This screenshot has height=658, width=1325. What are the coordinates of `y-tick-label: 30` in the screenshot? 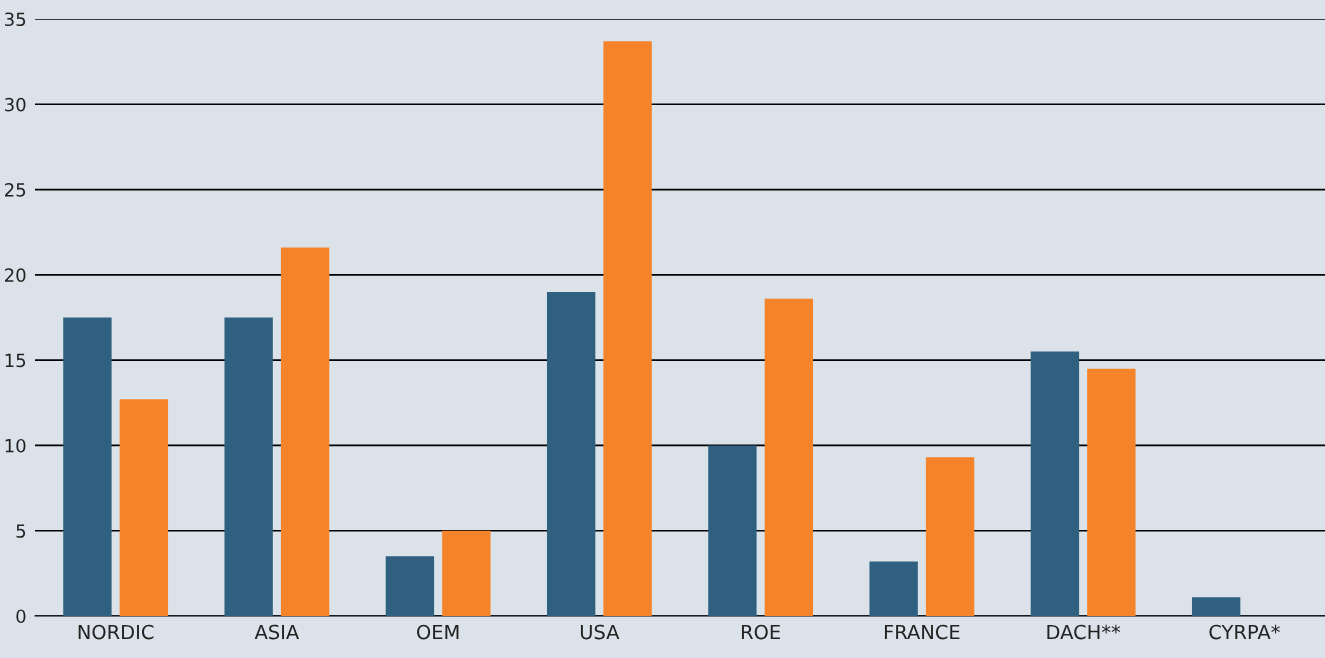 It's located at (15, 104).